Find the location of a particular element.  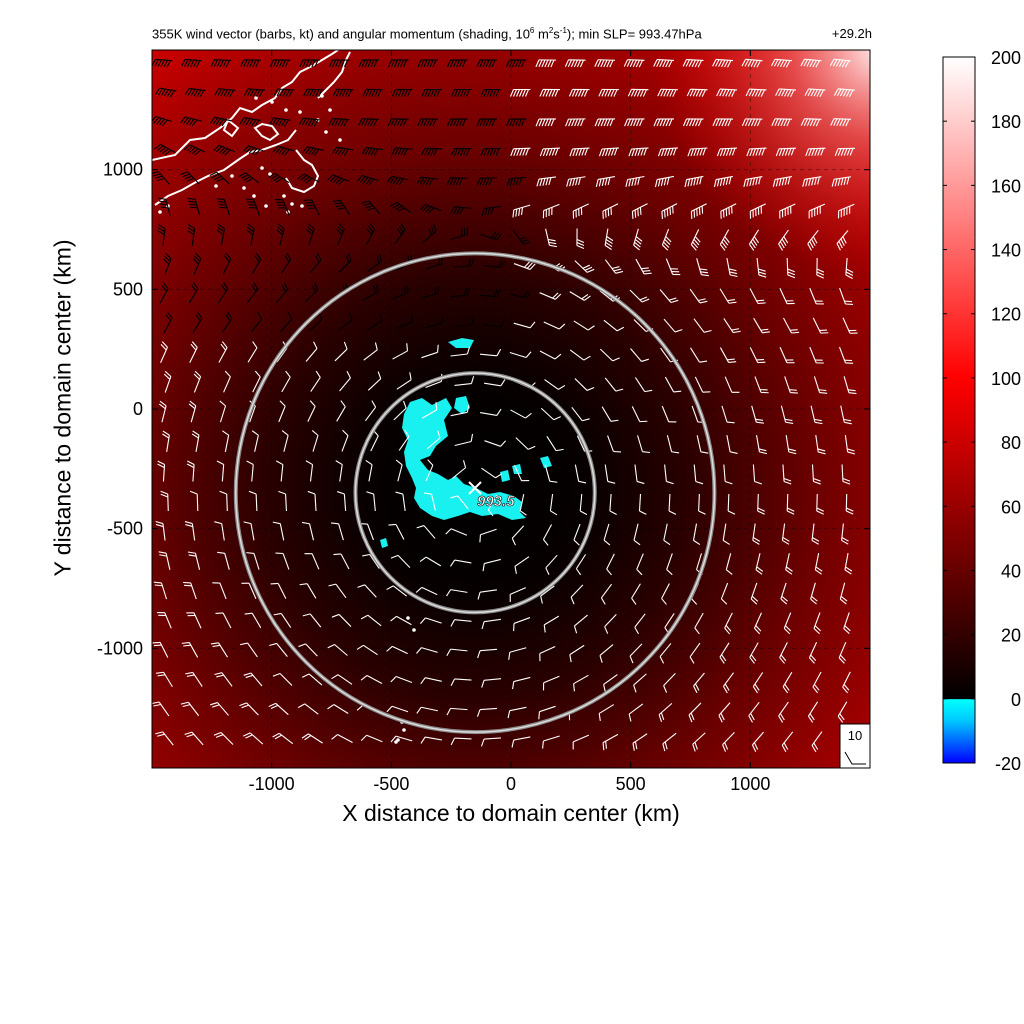

x-axis-label: X distance to domain center (km) is located at coordinates (511, 813).